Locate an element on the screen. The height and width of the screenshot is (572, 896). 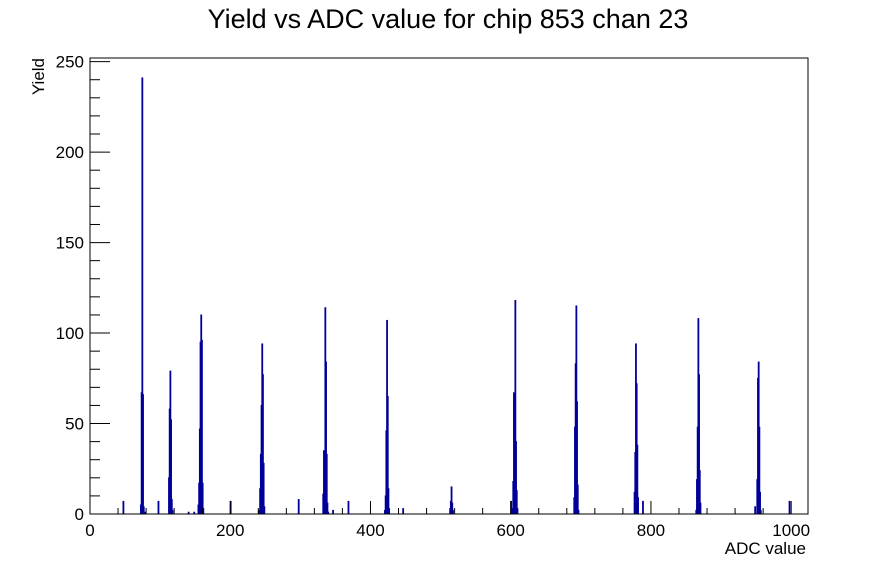
y-tick-label: 0 is located at coordinates (79, 514).